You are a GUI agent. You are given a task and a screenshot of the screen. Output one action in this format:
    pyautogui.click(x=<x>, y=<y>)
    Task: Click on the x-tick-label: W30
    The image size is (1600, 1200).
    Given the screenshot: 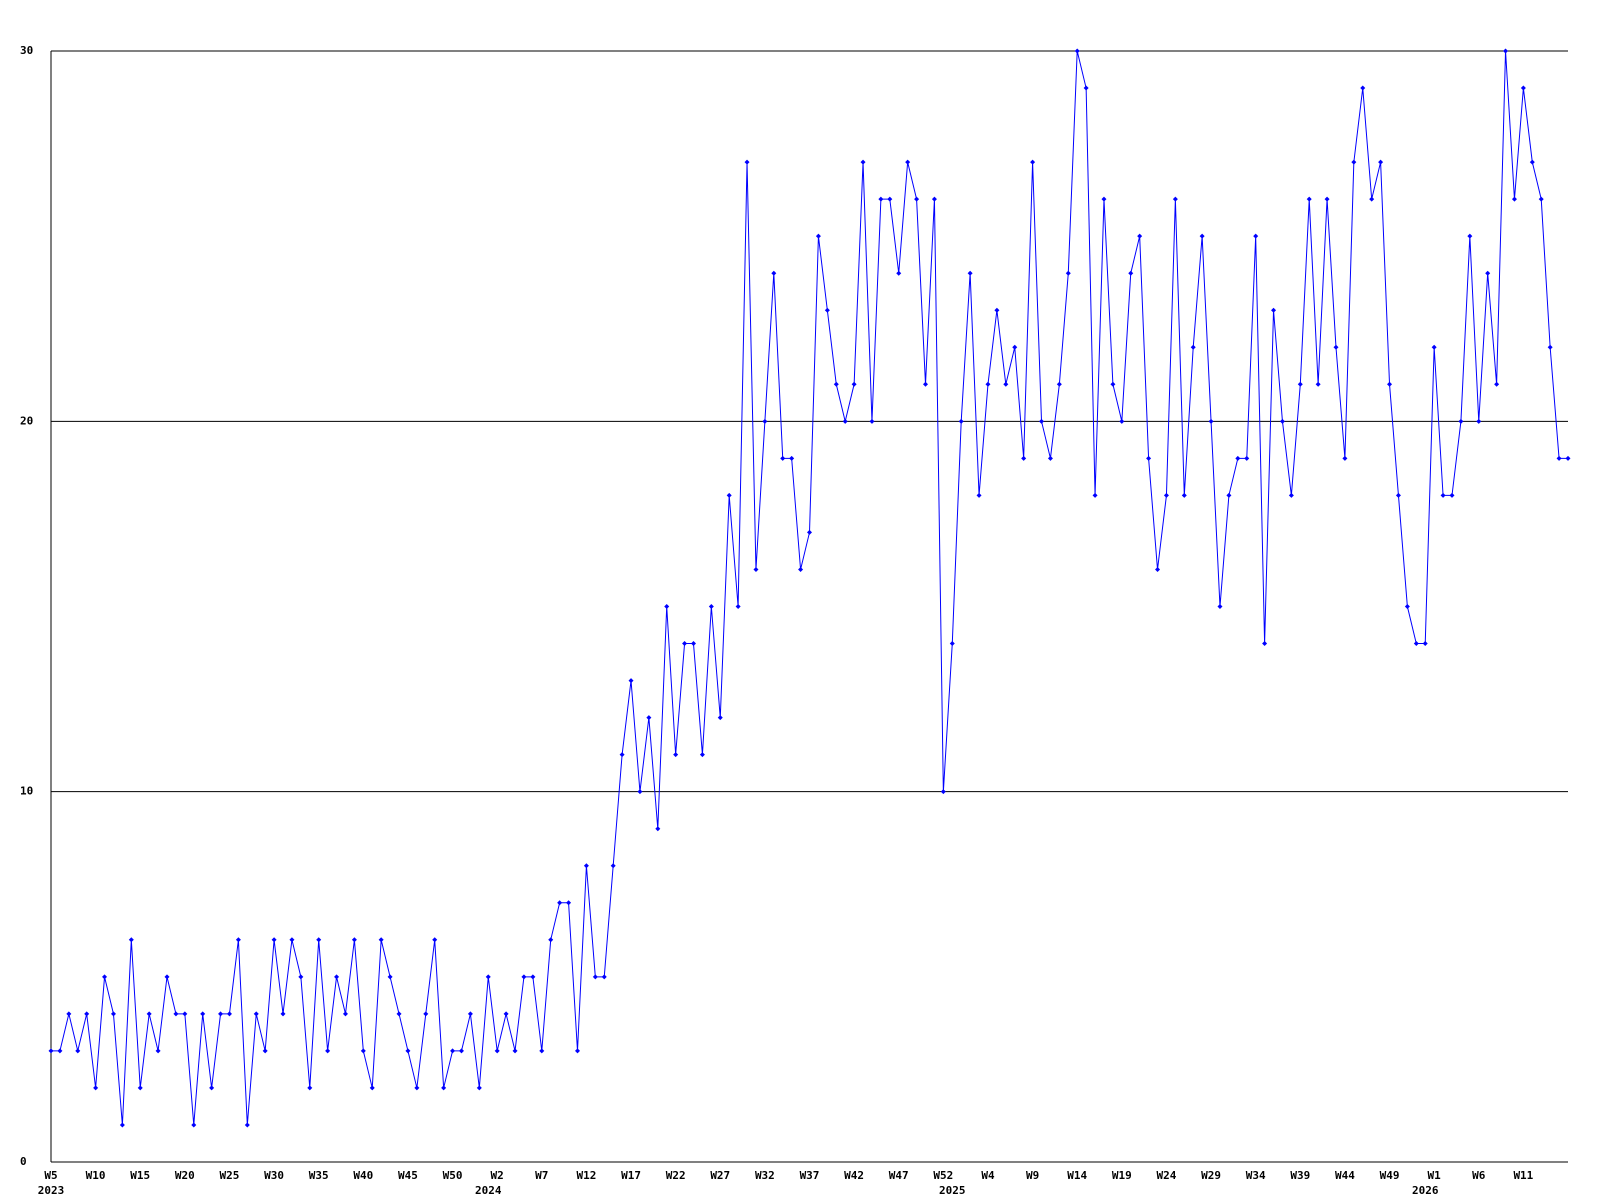 What is the action you would take?
    pyautogui.click(x=274, y=1175)
    